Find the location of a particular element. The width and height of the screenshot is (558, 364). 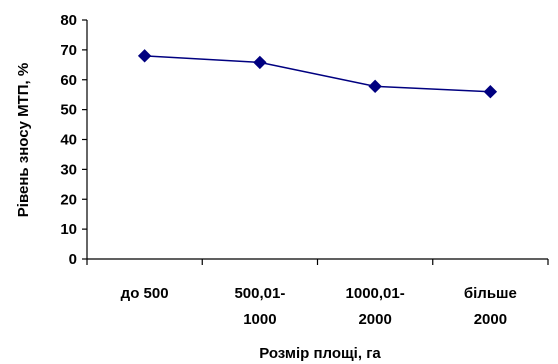

y-tick-label: 0 is located at coordinates (73, 259).